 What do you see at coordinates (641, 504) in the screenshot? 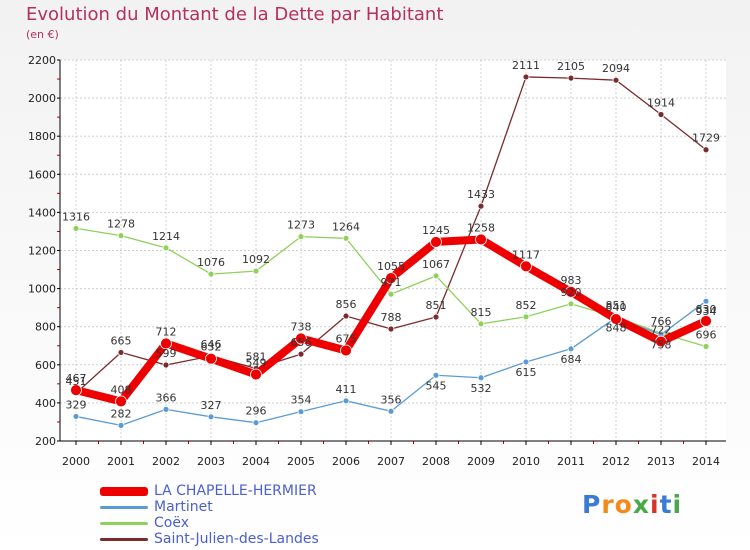
I see `logo-letter: x` at bounding box center [641, 504].